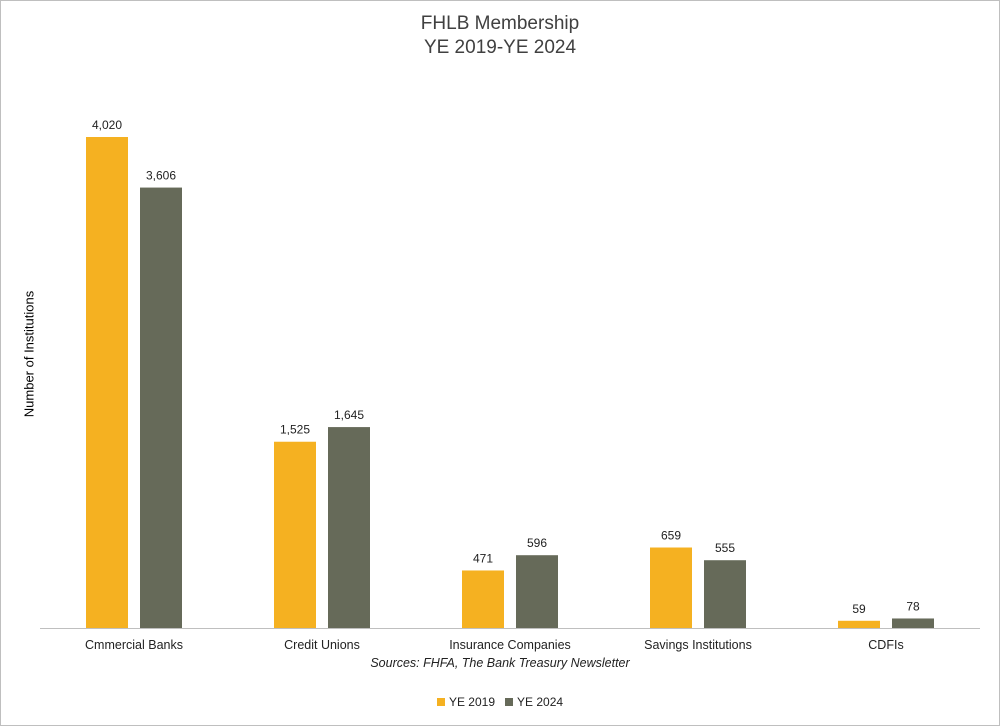  I want to click on x-tick-label-cdfis: CDFIs, so click(885, 645).